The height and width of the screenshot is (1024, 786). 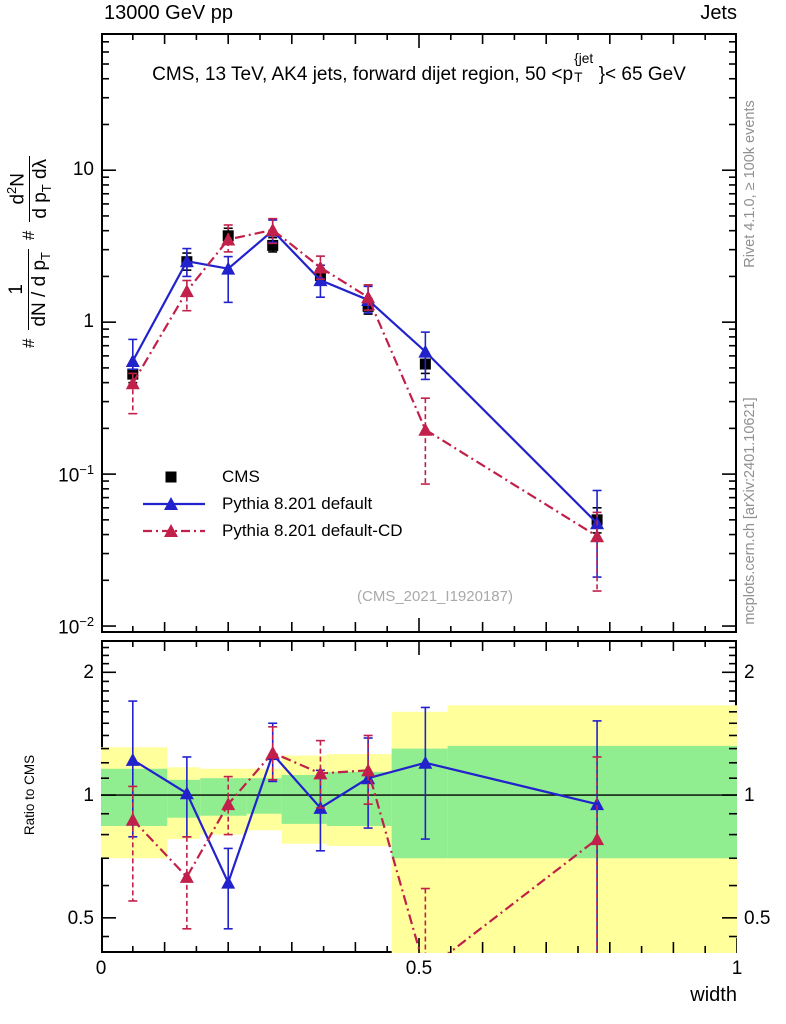 What do you see at coordinates (83, 170) in the screenshot?
I see `main-y-tick-label: 10` at bounding box center [83, 170].